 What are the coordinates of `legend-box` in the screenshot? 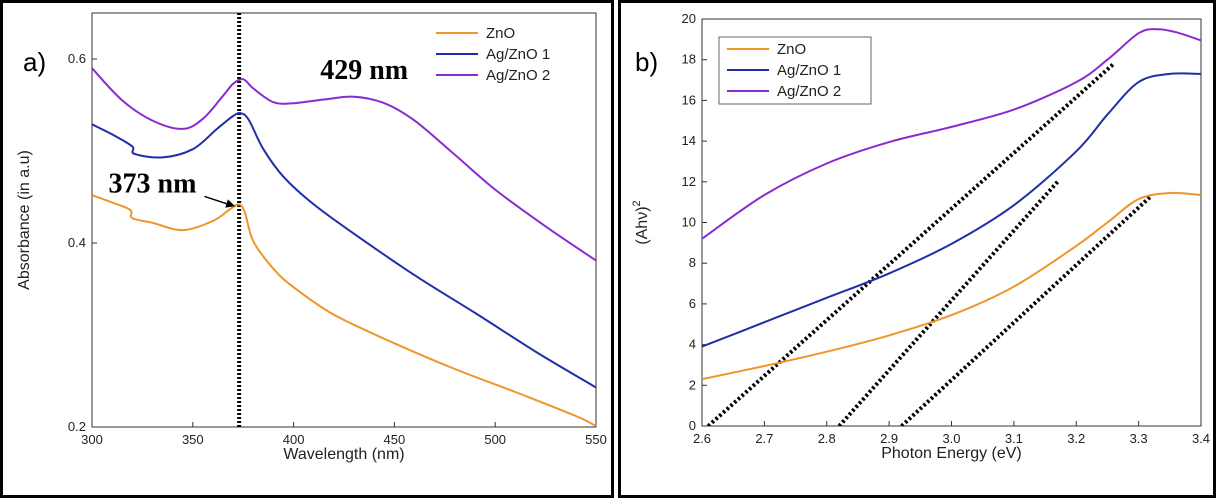 It's located at (795, 70).